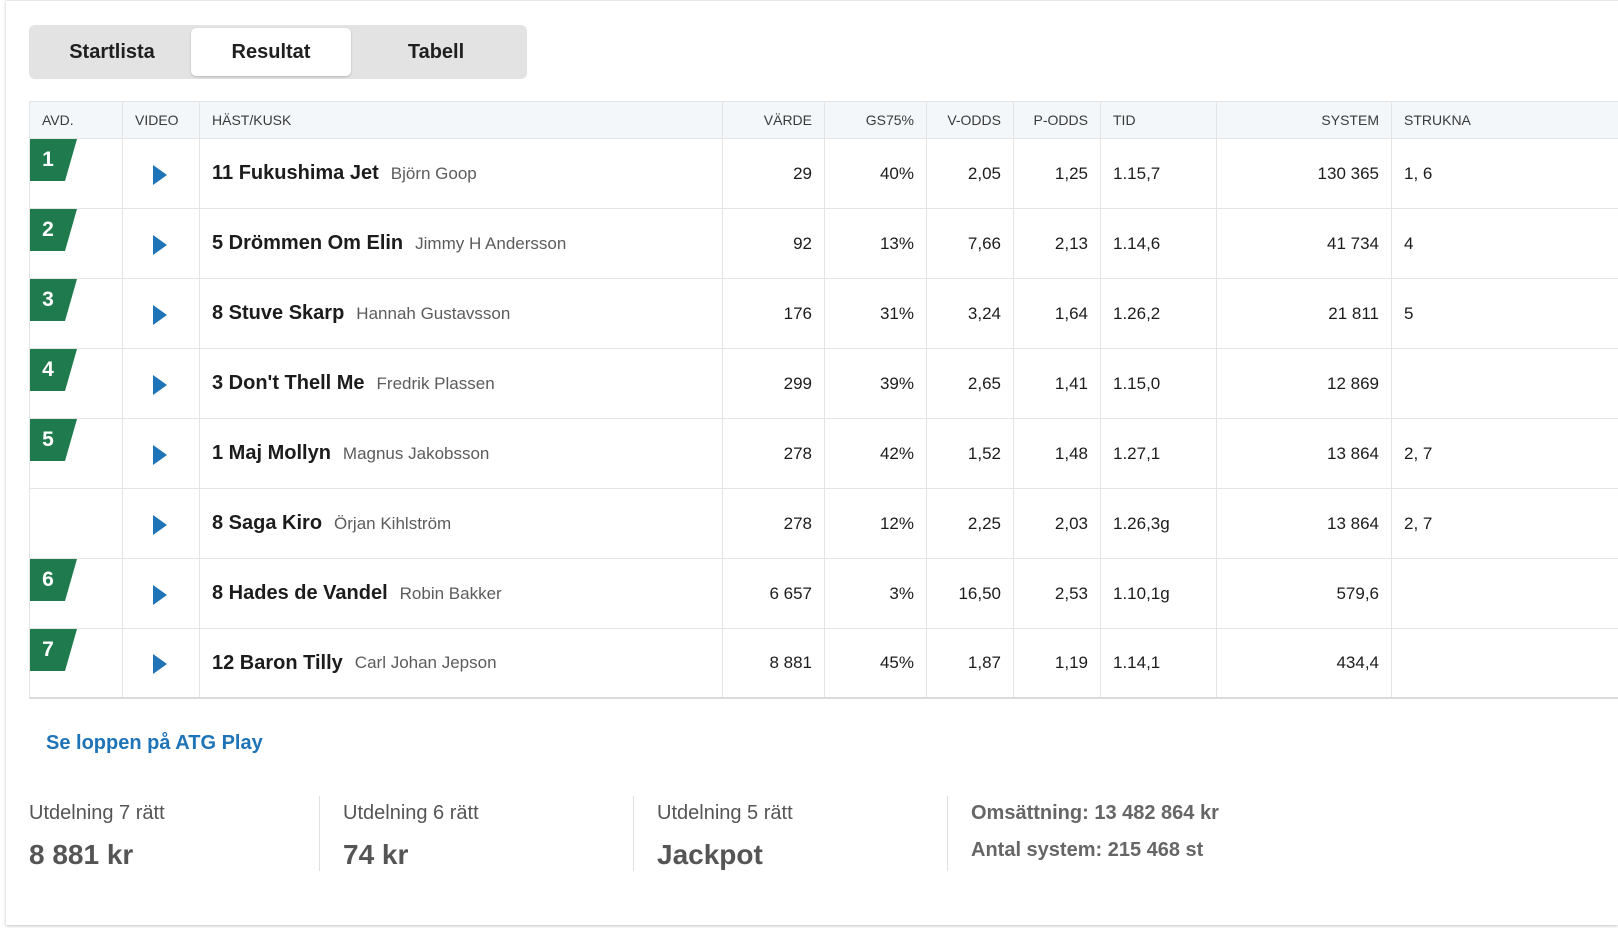 This screenshot has width=1618, height=928. Describe the element at coordinates (774, 383) in the screenshot. I see `cell-varde: 299` at that location.